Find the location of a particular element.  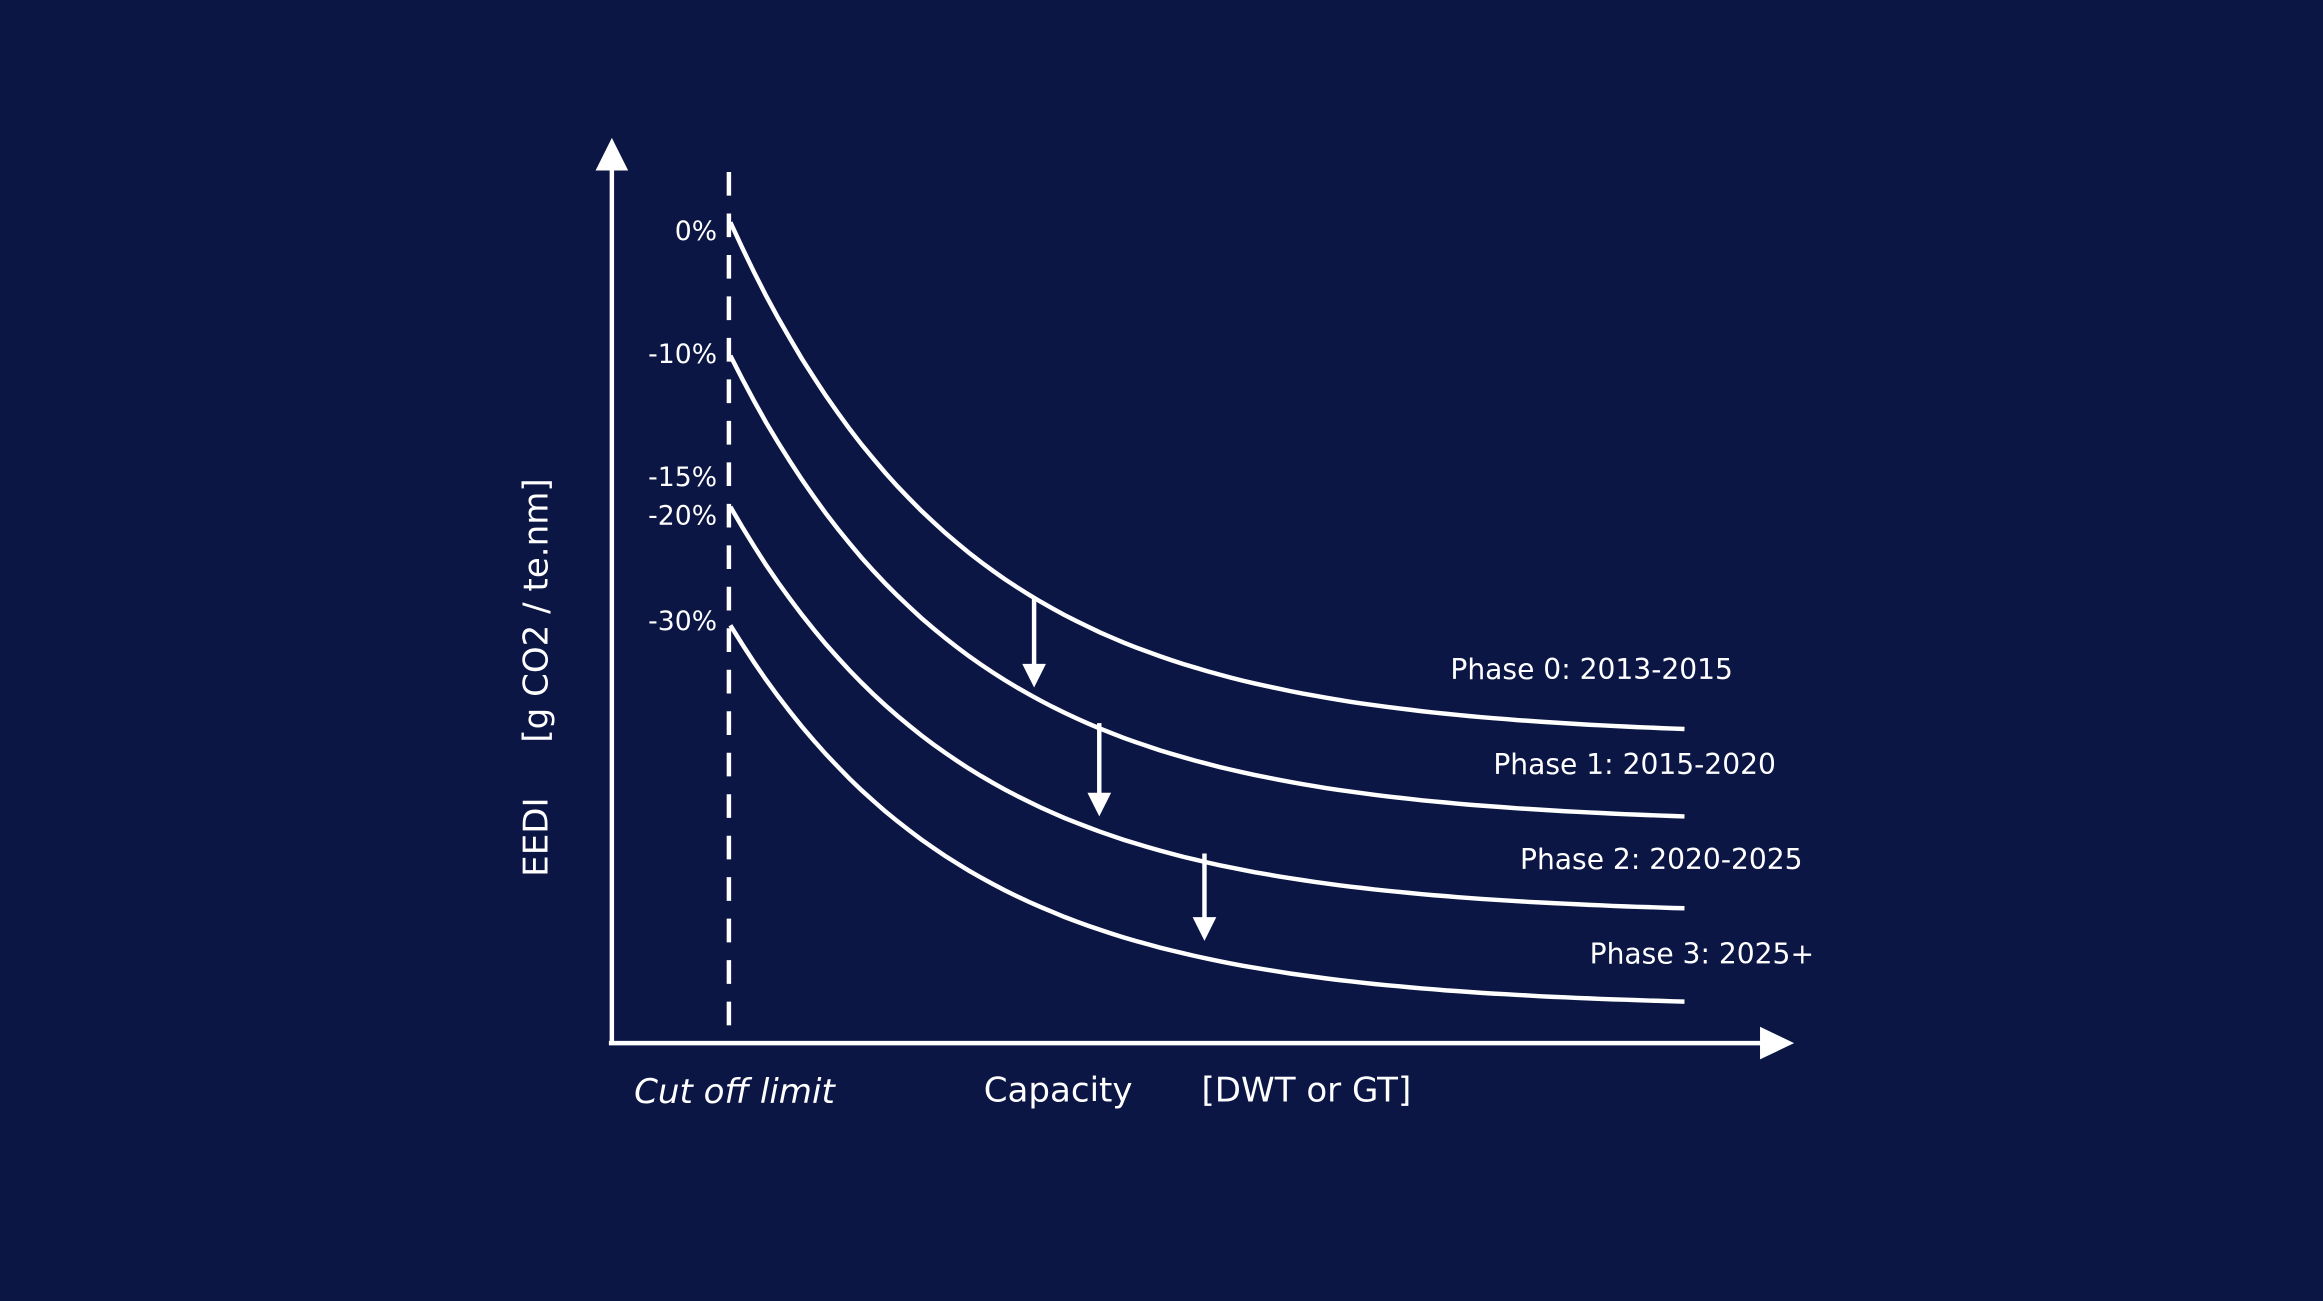

y-tick-label: -10% is located at coordinates (682, 354).